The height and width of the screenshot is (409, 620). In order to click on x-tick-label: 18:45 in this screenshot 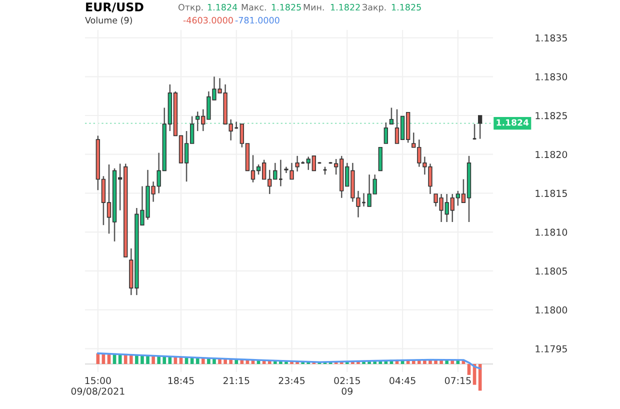, I will do `click(181, 380)`.